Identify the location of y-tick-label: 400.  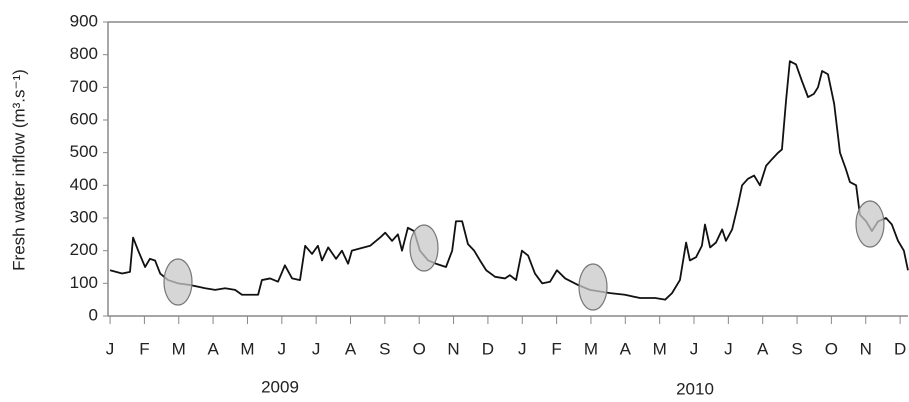
(84, 184).